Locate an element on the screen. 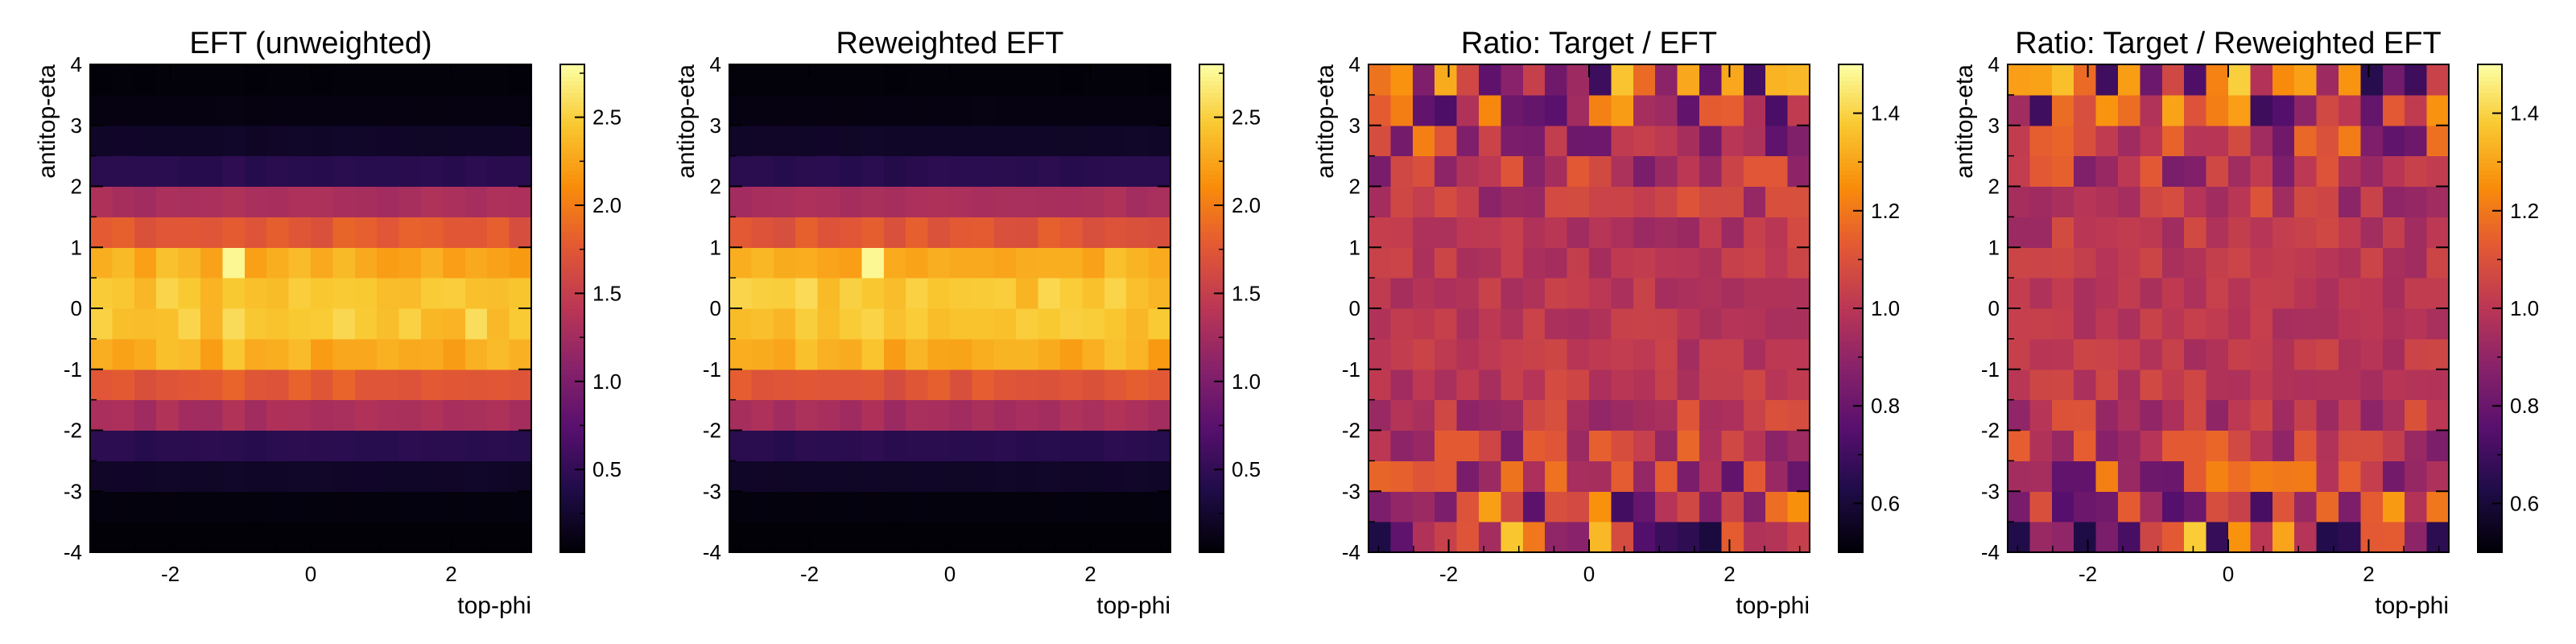  heatmap-cells is located at coordinates (1589, 308).